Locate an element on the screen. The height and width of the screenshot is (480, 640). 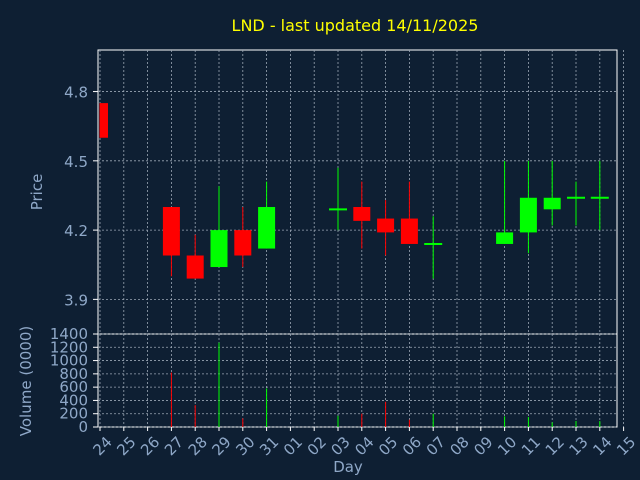
volume-tick-label: 0 is located at coordinates (83, 427).